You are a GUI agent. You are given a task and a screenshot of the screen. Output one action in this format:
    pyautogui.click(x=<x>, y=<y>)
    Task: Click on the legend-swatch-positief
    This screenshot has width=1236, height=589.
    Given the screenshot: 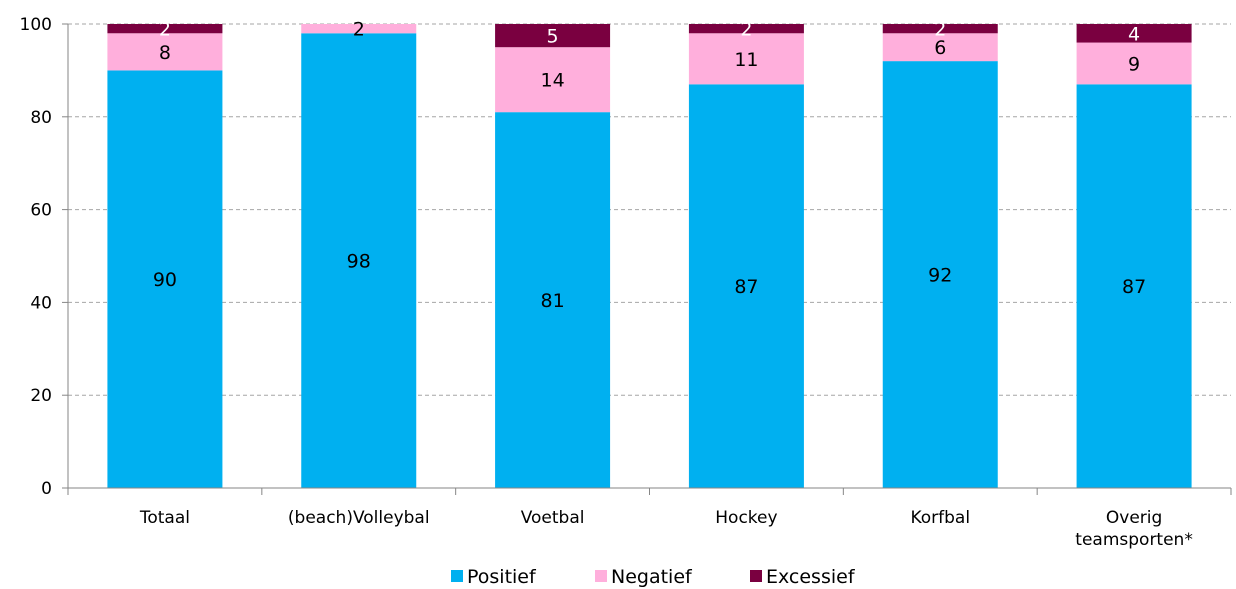 What is the action you would take?
    pyautogui.click(x=457, y=576)
    